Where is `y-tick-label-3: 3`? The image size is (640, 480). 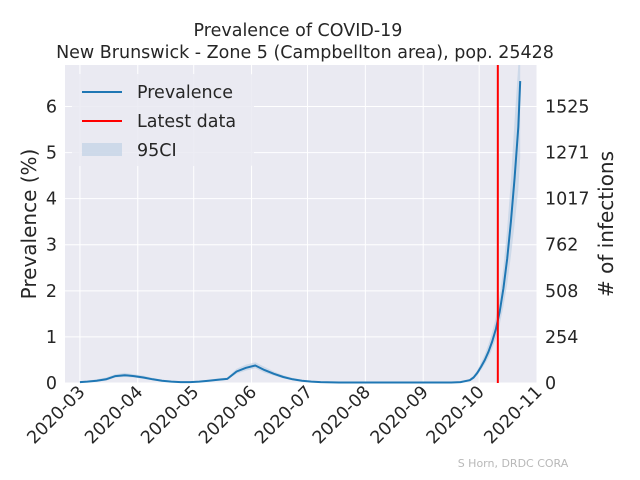 y-tick-label-3: 3 is located at coordinates (51, 246).